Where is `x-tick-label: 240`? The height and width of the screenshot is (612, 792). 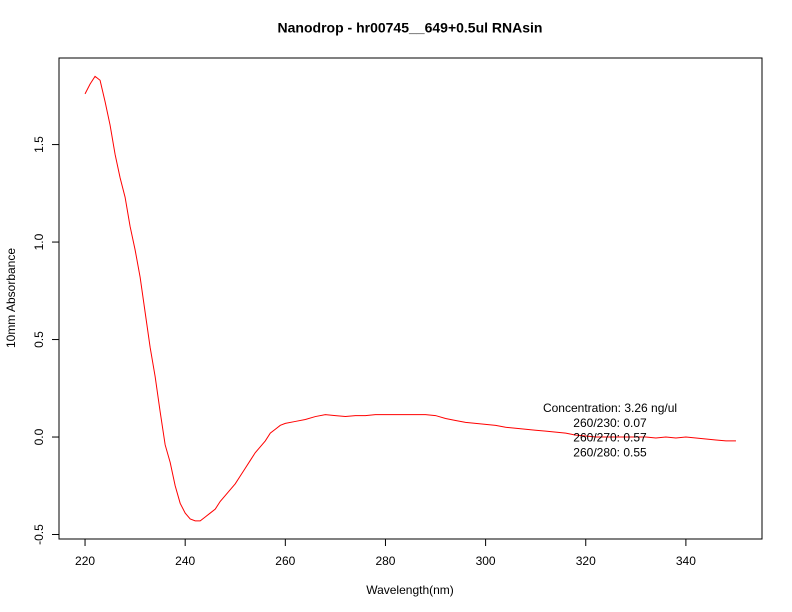
x-tick-label: 240 is located at coordinates (185, 561).